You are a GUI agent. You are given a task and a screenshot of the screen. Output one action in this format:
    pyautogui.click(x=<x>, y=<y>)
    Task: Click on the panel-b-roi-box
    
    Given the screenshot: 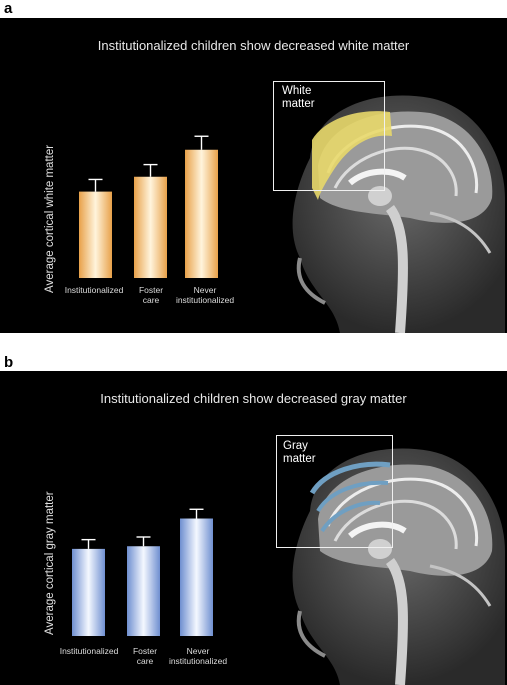 What is the action you would take?
    pyautogui.click(x=334, y=491)
    